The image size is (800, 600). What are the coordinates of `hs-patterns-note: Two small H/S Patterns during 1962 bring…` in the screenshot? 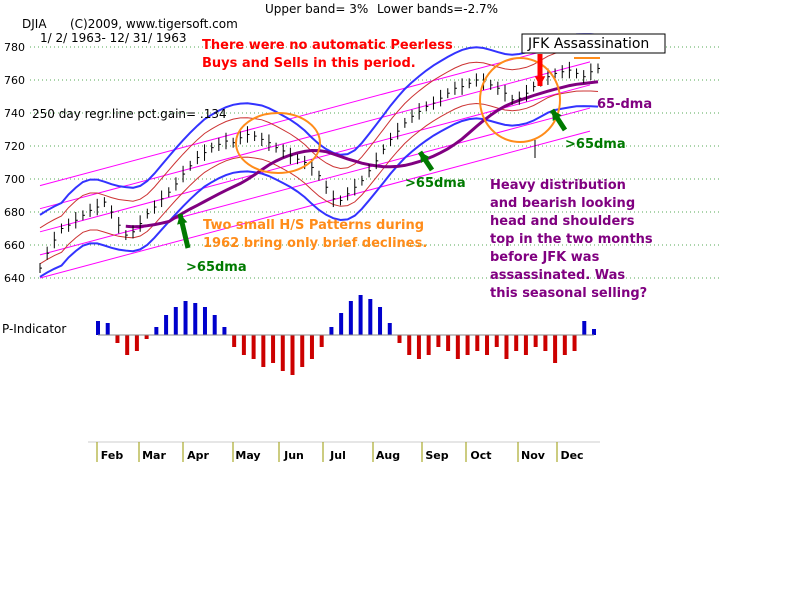 It's located at (315, 234).